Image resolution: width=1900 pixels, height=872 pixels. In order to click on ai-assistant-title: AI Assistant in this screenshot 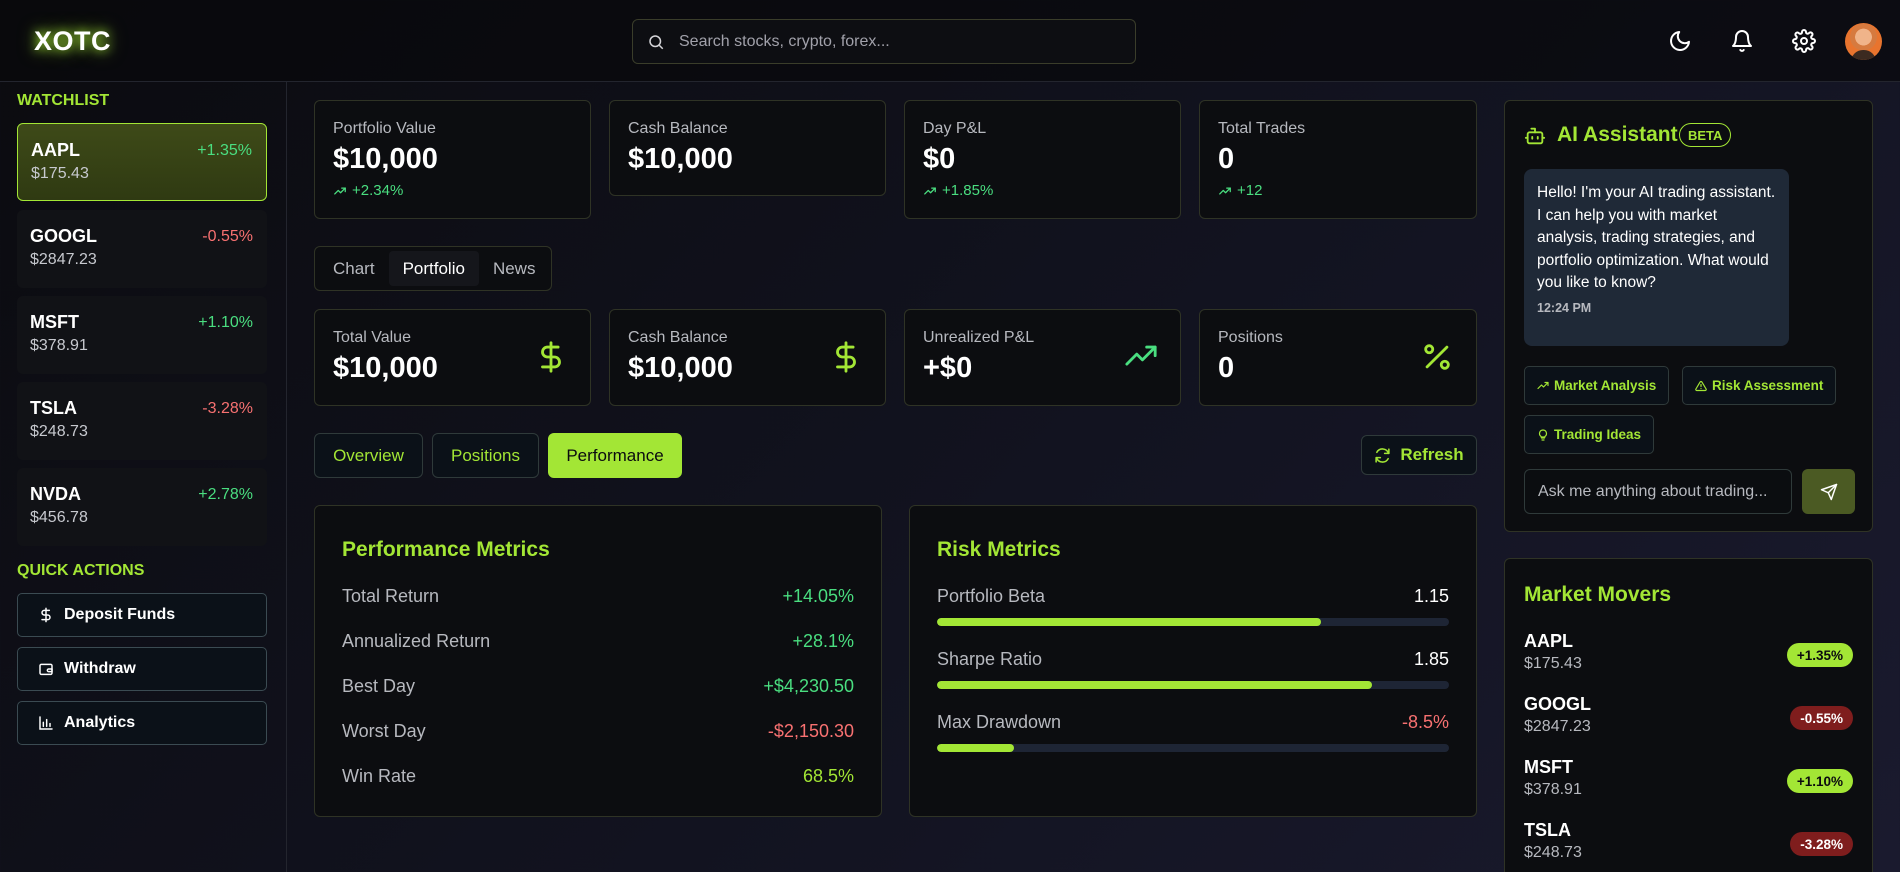, I will do `click(1617, 134)`.